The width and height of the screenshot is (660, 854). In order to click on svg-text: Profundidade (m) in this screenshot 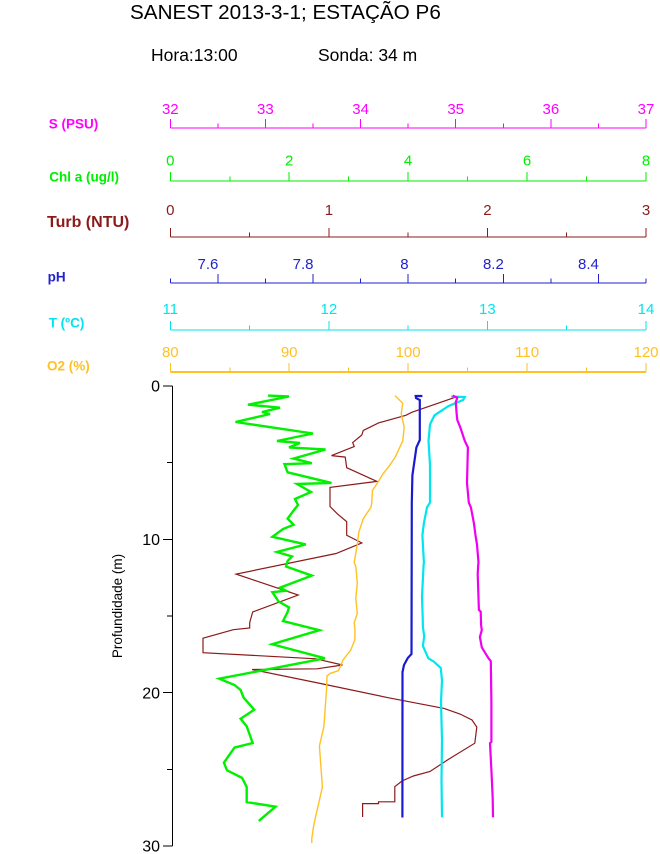, I will do `click(117, 606)`.